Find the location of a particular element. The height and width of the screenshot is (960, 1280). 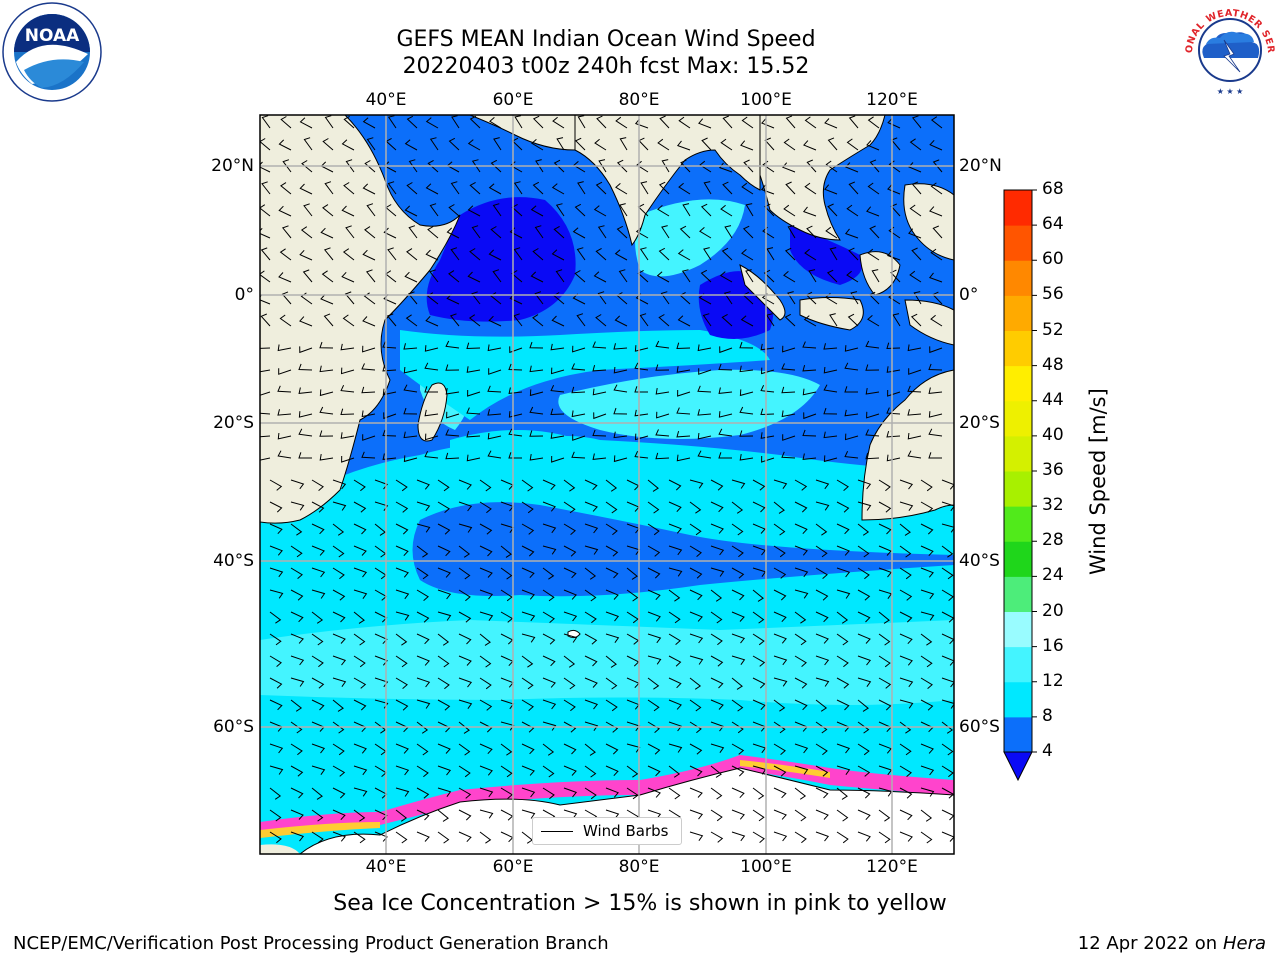

x-tick-bottom-100e: 100°E is located at coordinates (766, 867).